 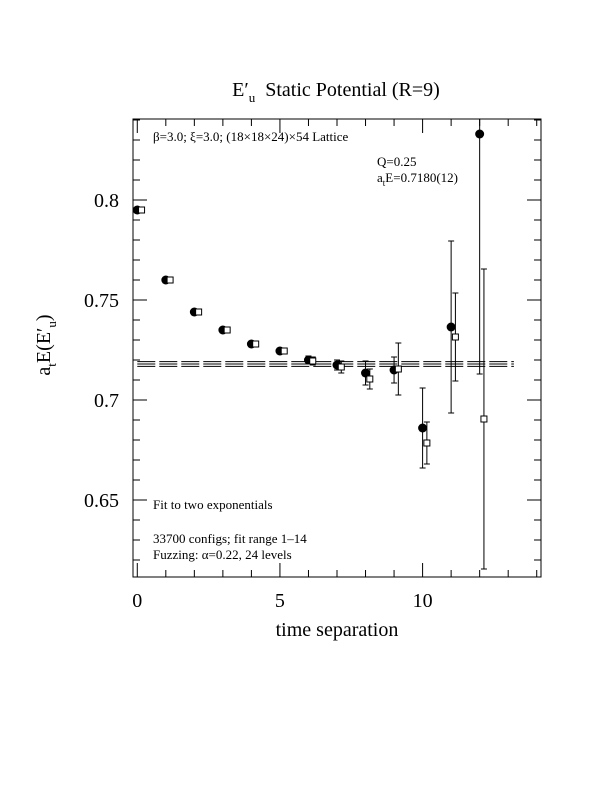 What do you see at coordinates (337, 630) in the screenshot?
I see `x-axis-label: time separation` at bounding box center [337, 630].